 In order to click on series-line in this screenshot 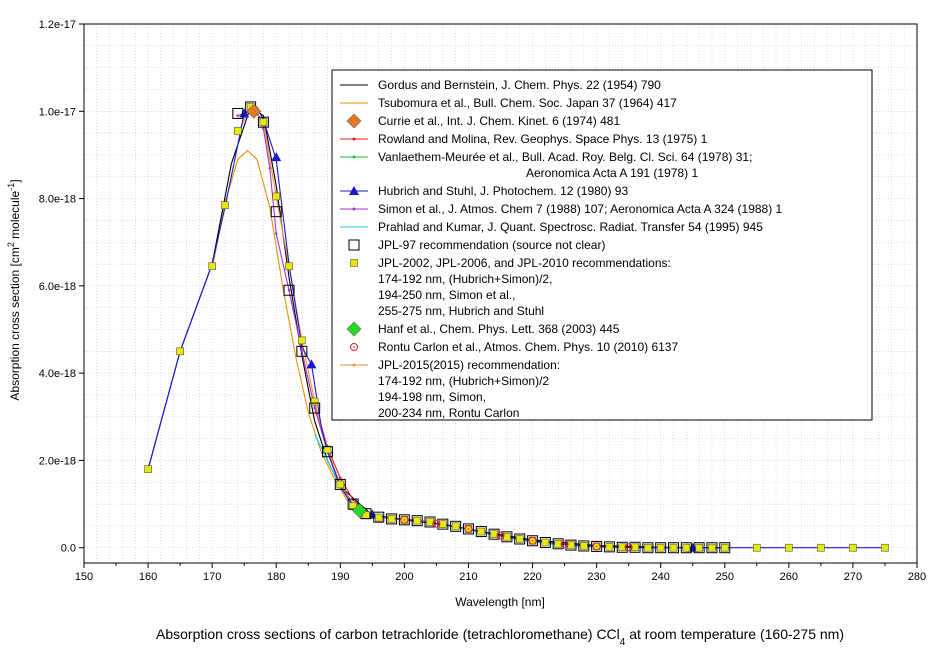, I will do `click(298, 334)`.